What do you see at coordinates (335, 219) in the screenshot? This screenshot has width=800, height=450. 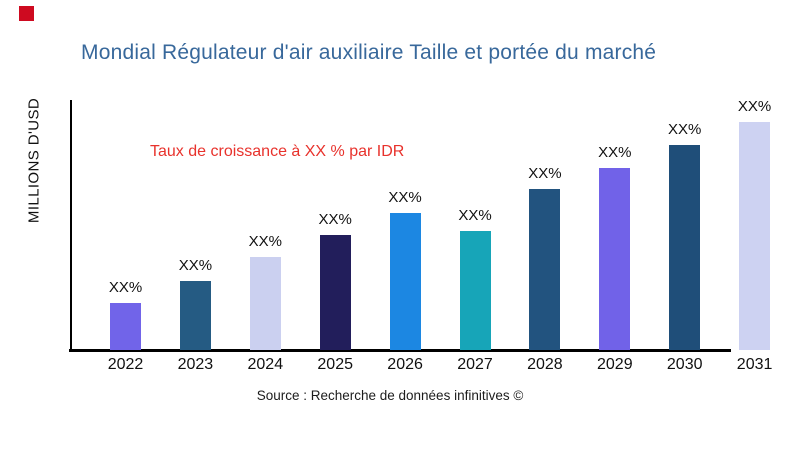 I see `bar-value-label-2025: XX%` at bounding box center [335, 219].